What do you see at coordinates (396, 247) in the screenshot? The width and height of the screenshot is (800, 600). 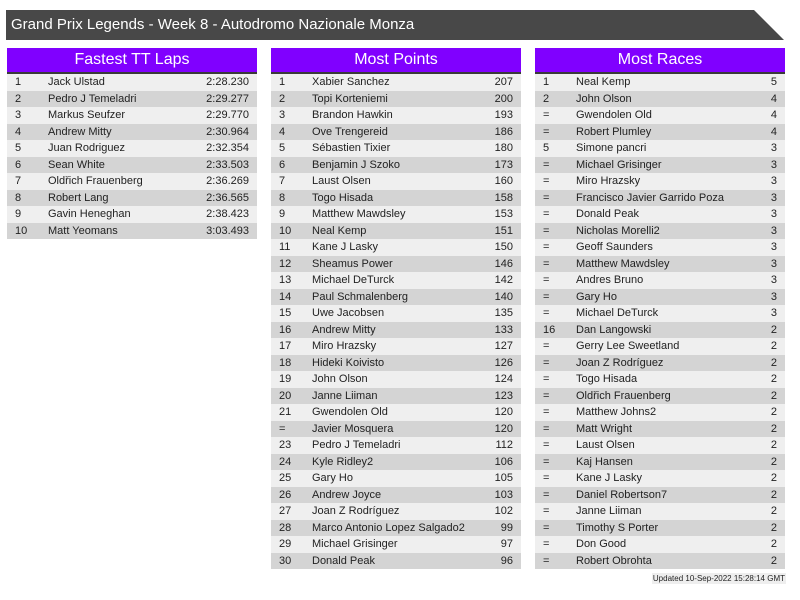 I see `table-row: 11 Kane J Lasky 150` at bounding box center [396, 247].